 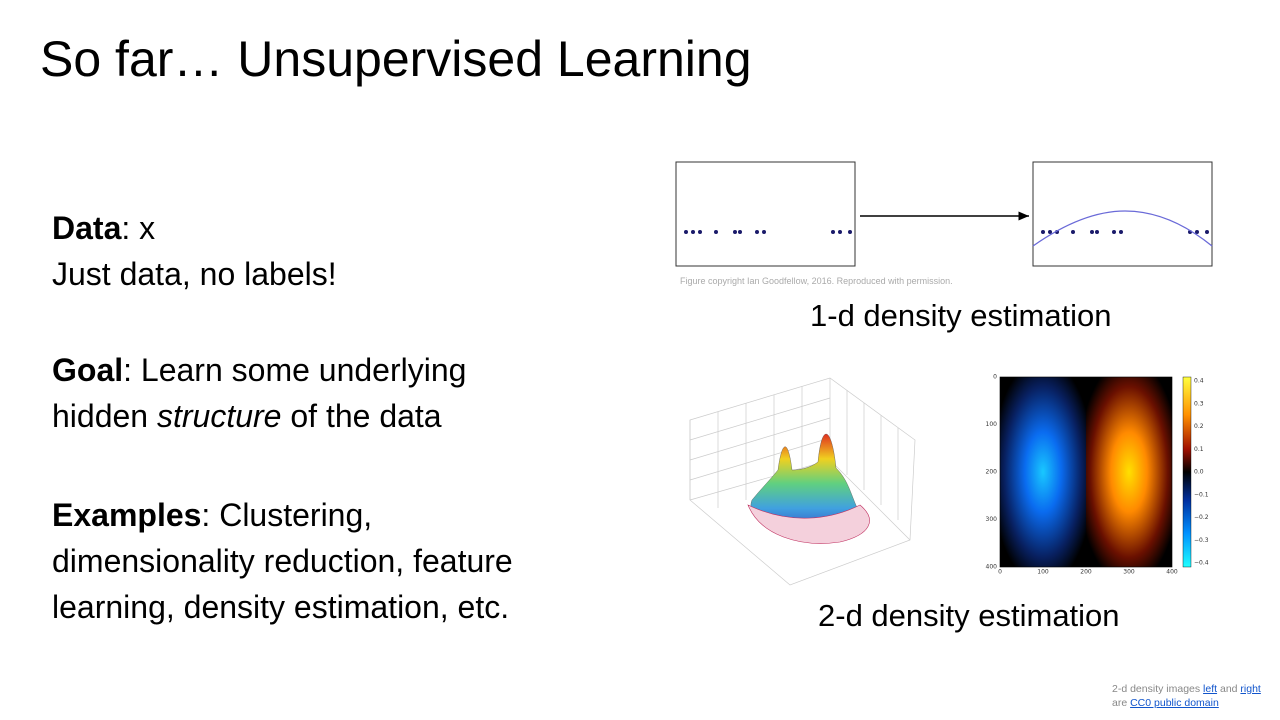 What do you see at coordinates (1158, 689) in the screenshot?
I see `text: 2-d density images` at bounding box center [1158, 689].